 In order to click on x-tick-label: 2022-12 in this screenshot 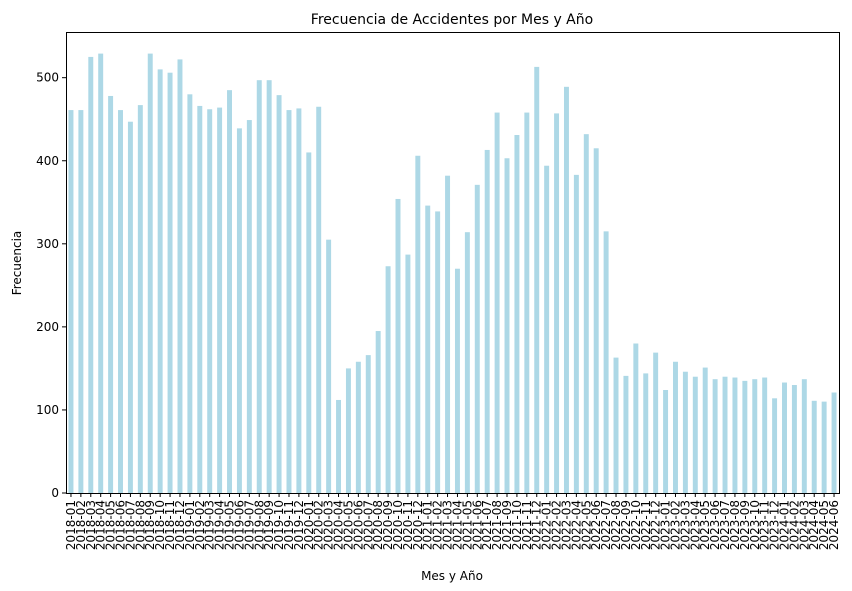, I will do `click(656, 525)`.